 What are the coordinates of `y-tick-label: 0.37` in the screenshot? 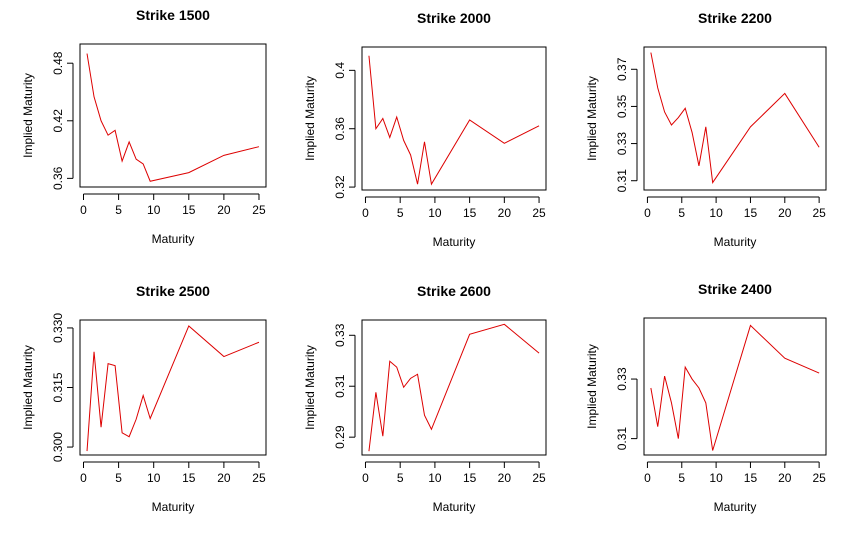 It's located at (622, 69).